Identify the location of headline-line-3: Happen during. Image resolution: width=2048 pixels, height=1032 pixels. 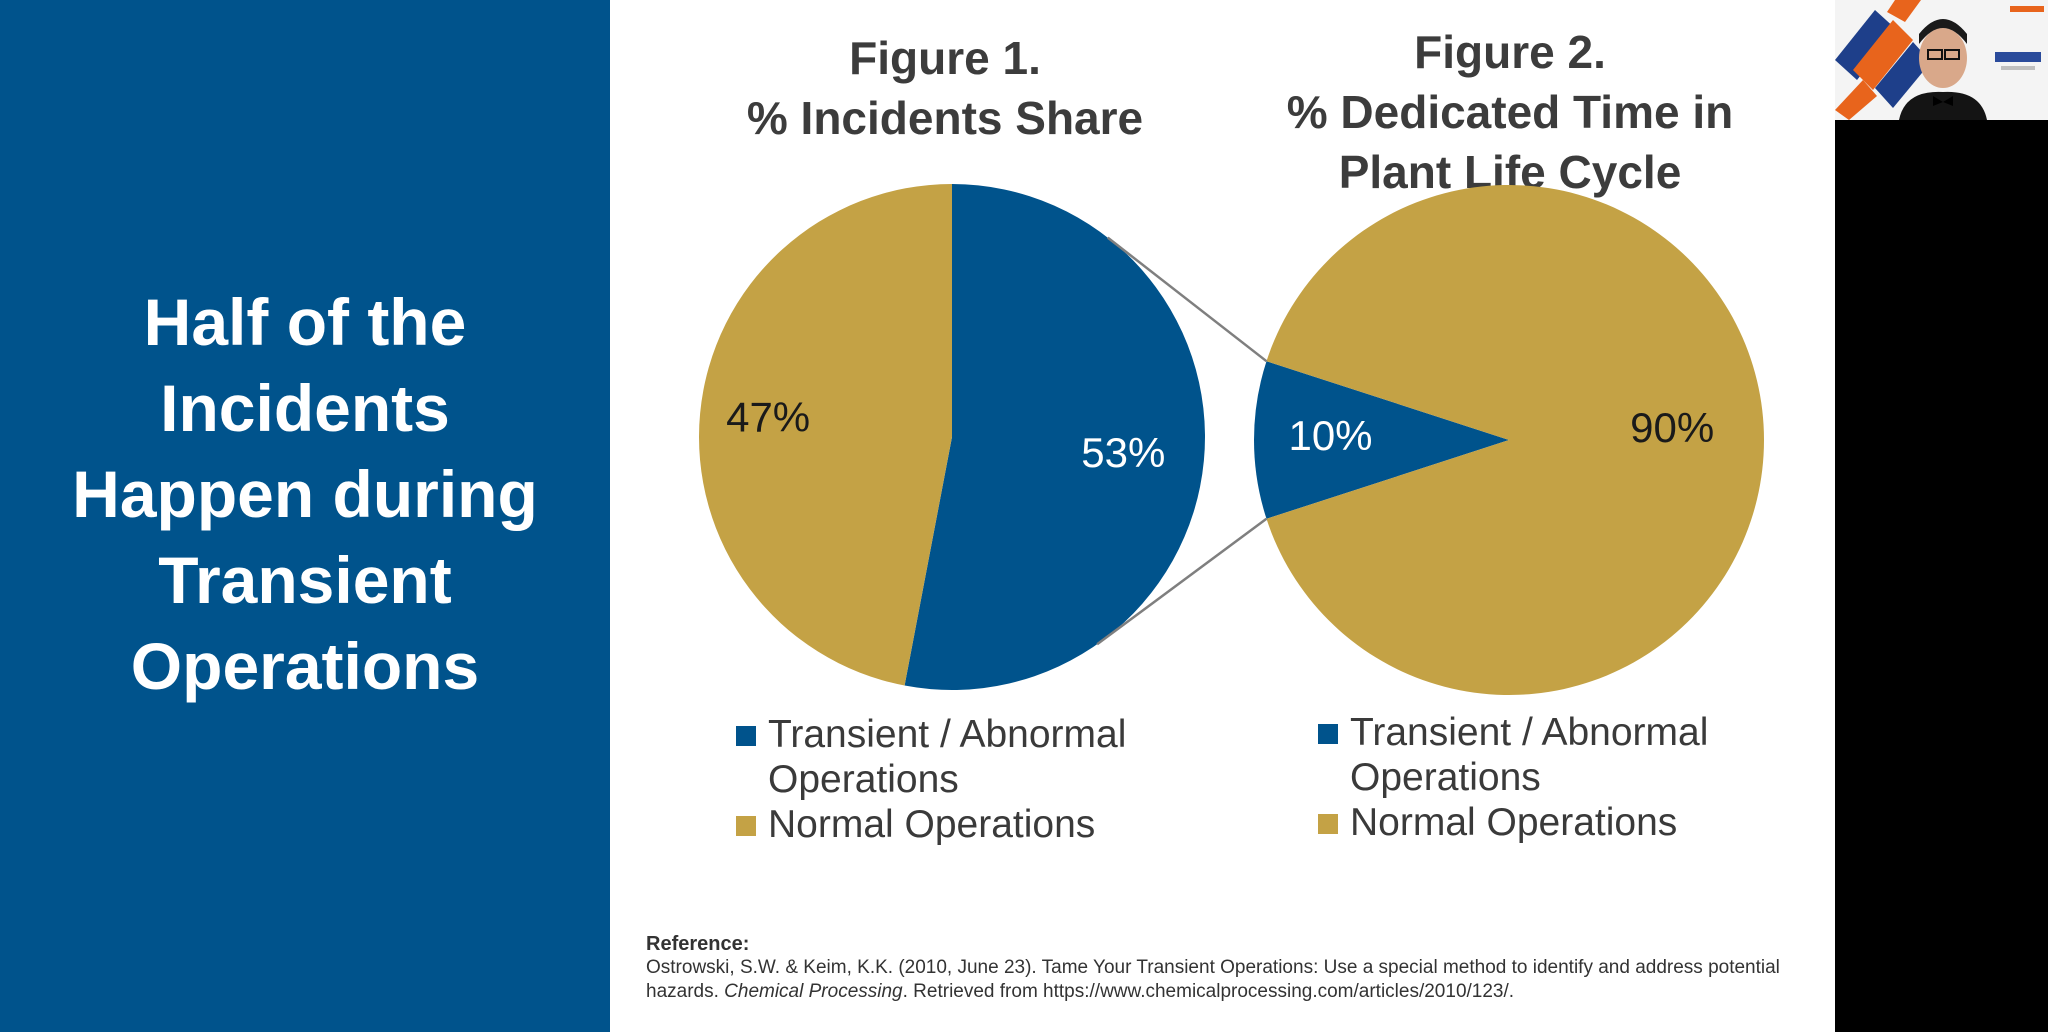
(305, 493).